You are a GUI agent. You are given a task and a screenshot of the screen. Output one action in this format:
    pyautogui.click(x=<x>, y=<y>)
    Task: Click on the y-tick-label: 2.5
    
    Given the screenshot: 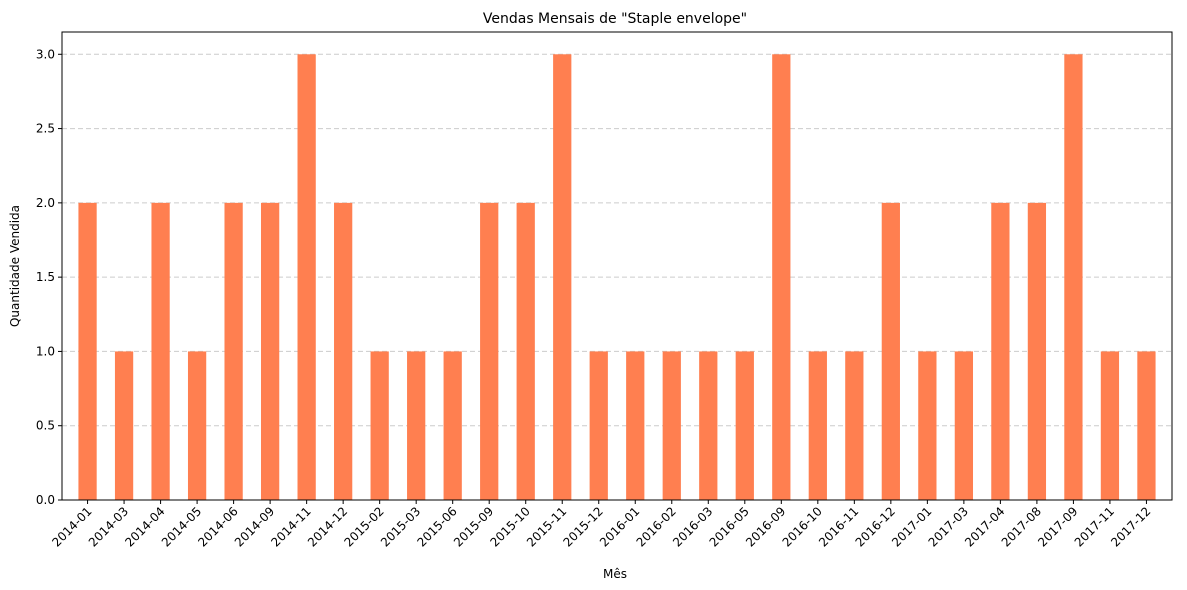 What is the action you would take?
    pyautogui.click(x=45, y=129)
    